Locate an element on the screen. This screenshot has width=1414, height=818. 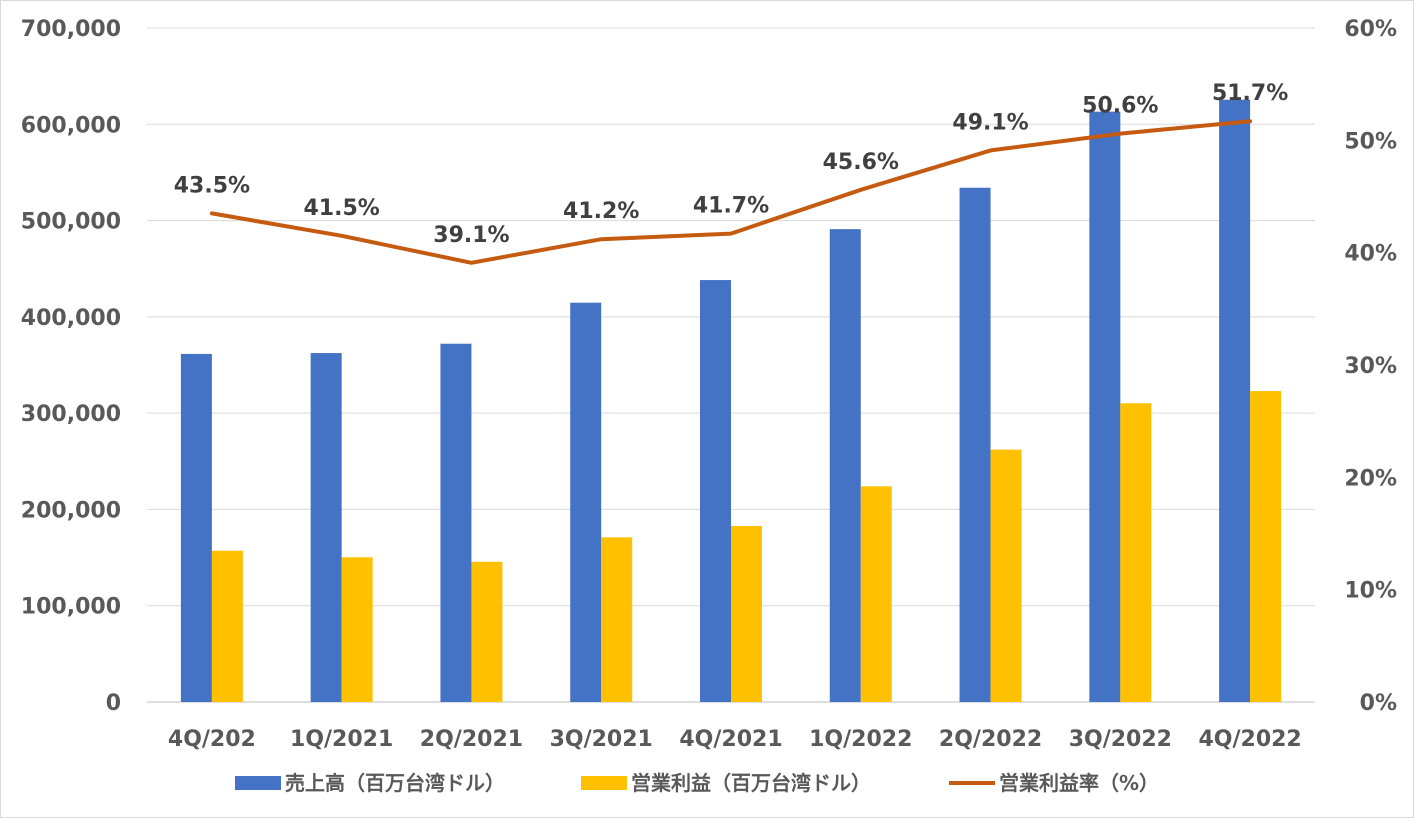
x-tick-label: 3Q/2022 is located at coordinates (1120, 739).